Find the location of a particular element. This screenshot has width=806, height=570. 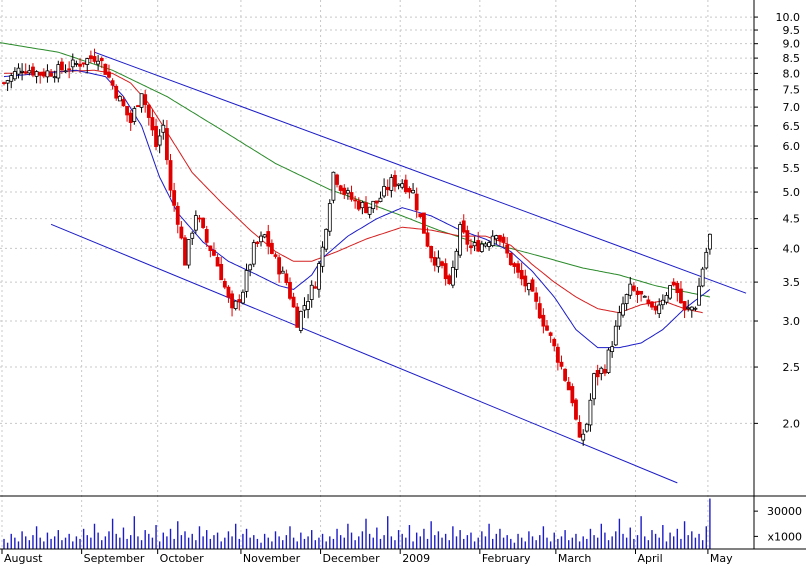

x-month-label: May is located at coordinates (721, 558).